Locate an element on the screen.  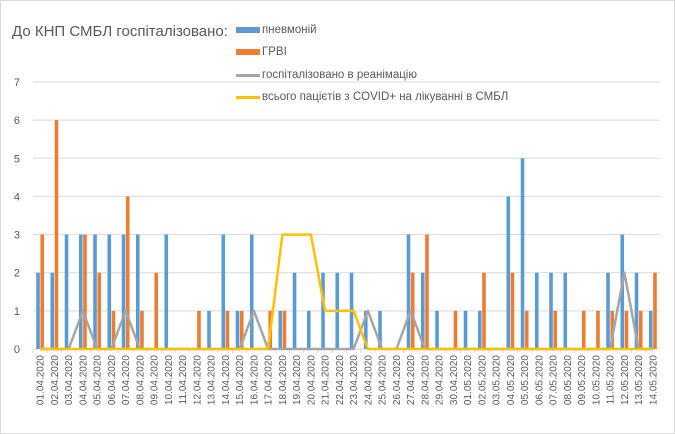
legend-label: госпіталізовано в реанімацію is located at coordinates (339, 75).